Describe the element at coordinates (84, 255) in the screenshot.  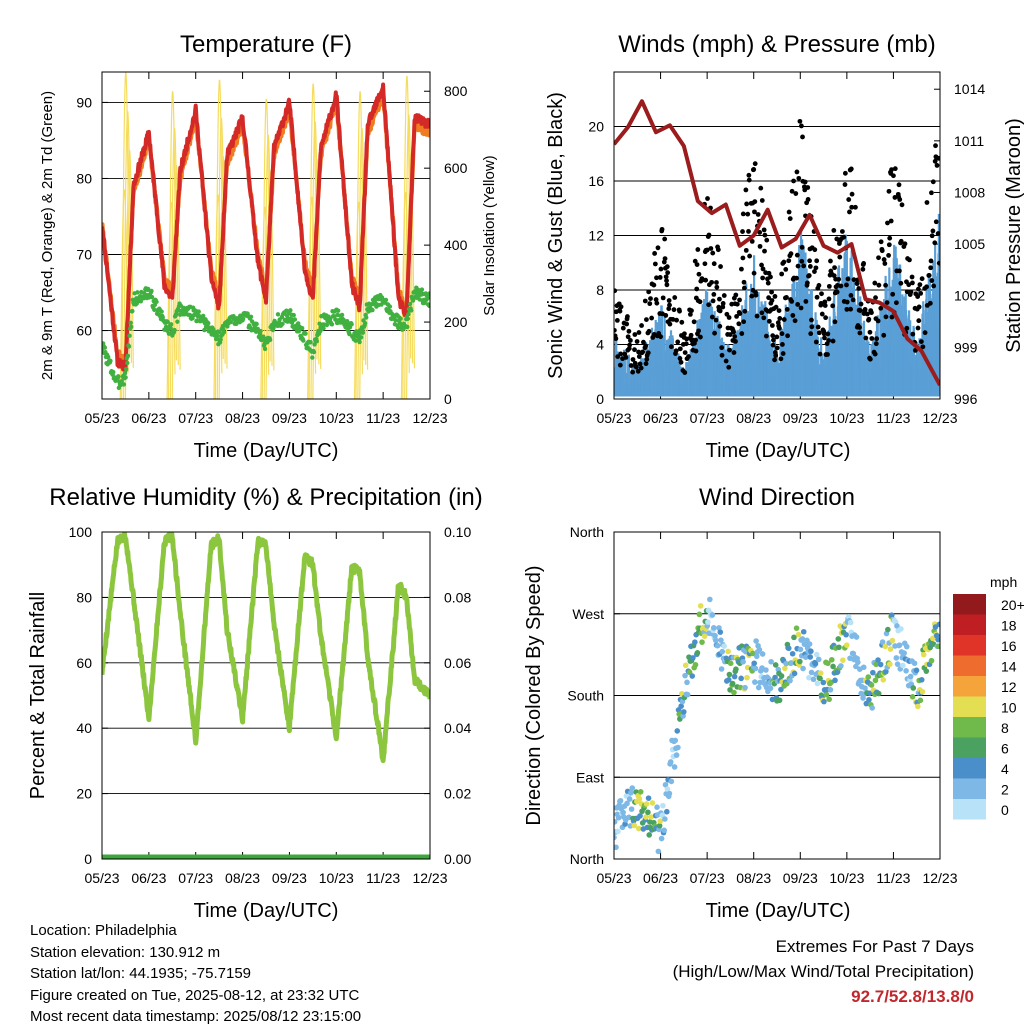
I see `y-tick-label: 70` at that location.